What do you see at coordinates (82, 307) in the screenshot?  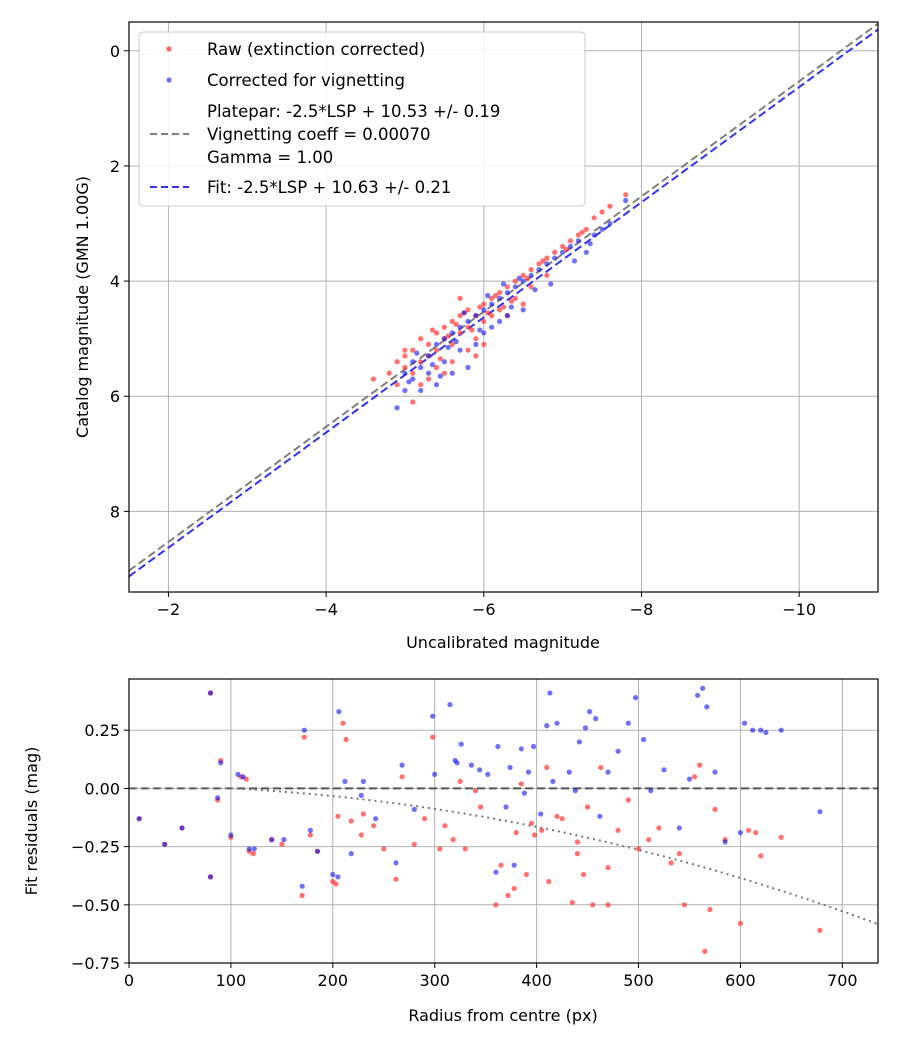 I see `top-y-axis-label: Catalog magnitude (GMN 1.00G)` at bounding box center [82, 307].